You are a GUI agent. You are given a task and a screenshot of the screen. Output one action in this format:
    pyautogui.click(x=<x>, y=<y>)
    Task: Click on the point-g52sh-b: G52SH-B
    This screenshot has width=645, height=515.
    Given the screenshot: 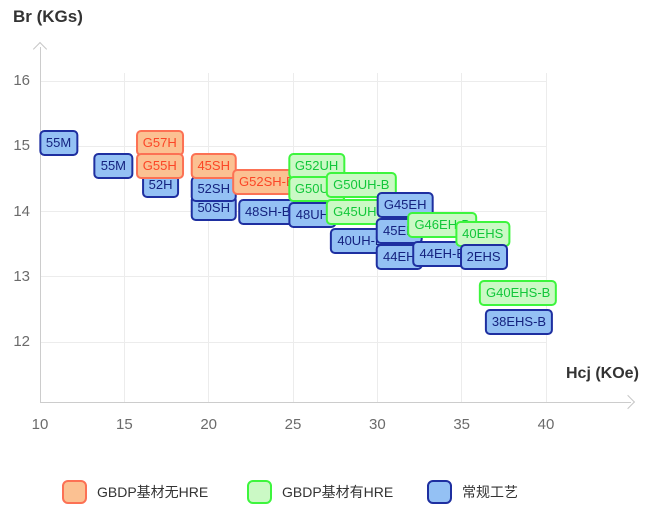 What is the action you would take?
    pyautogui.click(x=267, y=182)
    